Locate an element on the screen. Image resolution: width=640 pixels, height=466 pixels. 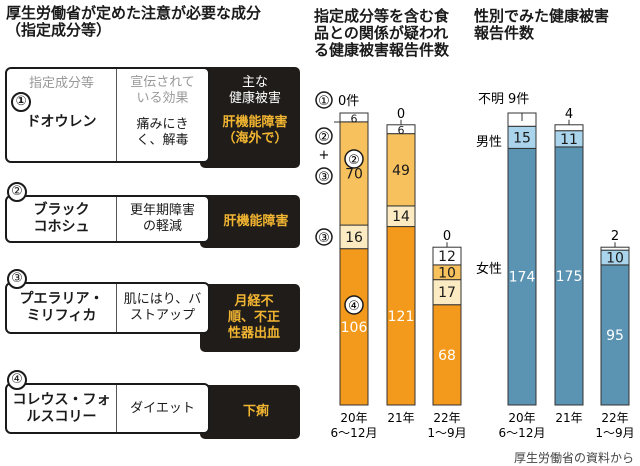
data-label: 121 is located at coordinates (401, 317).